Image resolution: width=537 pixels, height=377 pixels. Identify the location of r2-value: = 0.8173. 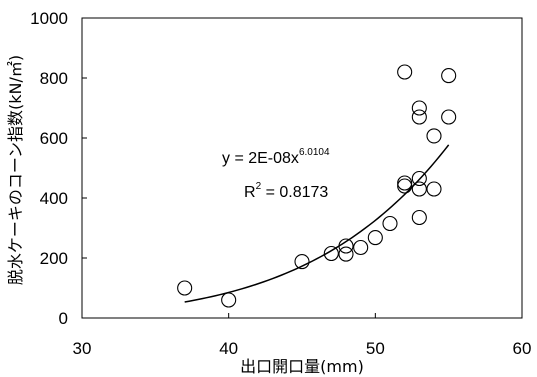
(294, 192).